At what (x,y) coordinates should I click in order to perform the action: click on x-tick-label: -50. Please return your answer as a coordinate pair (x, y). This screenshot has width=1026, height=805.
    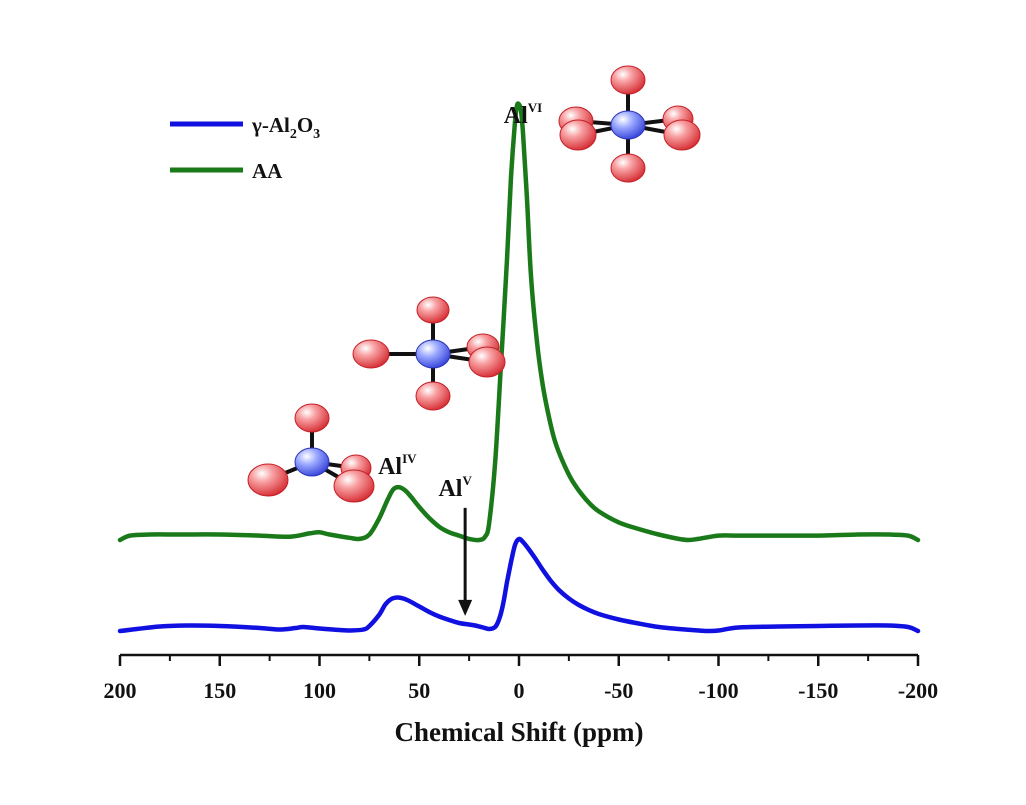
    Looking at the image, I should click on (618, 690).